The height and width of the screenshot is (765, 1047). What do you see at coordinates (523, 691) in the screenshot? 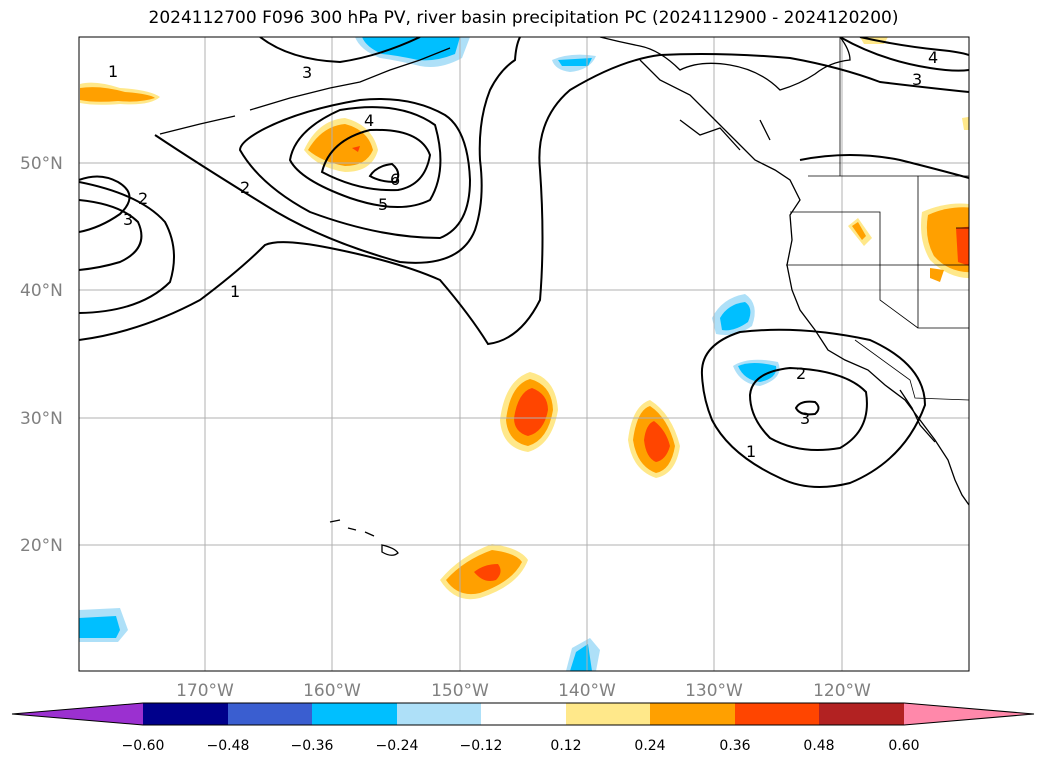
I see `longitude-labels: 170°W 160°W 150°W 140°W 130°W 120°W` at bounding box center [523, 691].